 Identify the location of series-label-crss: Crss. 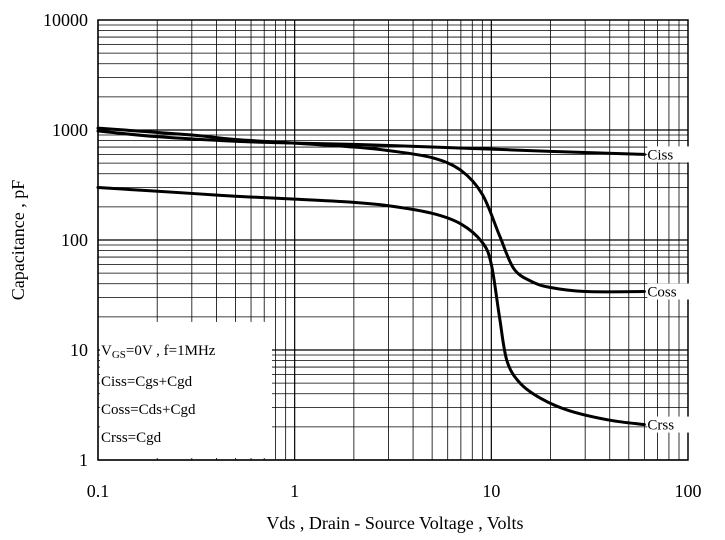
(660, 426).